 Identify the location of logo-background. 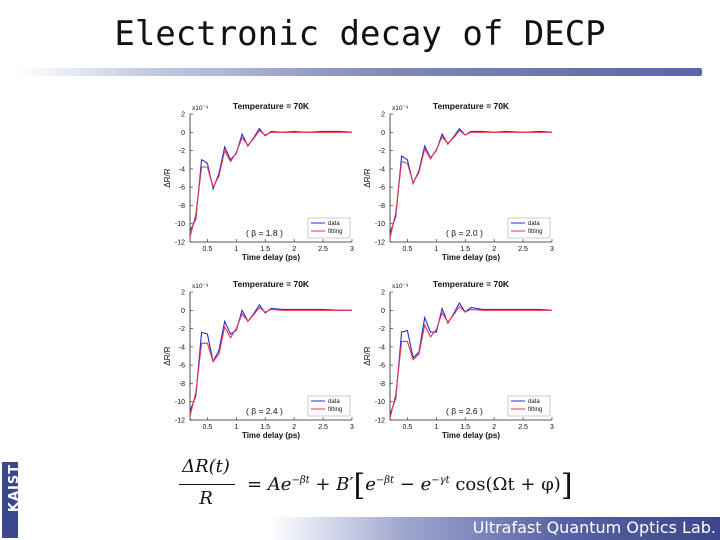
(10, 500).